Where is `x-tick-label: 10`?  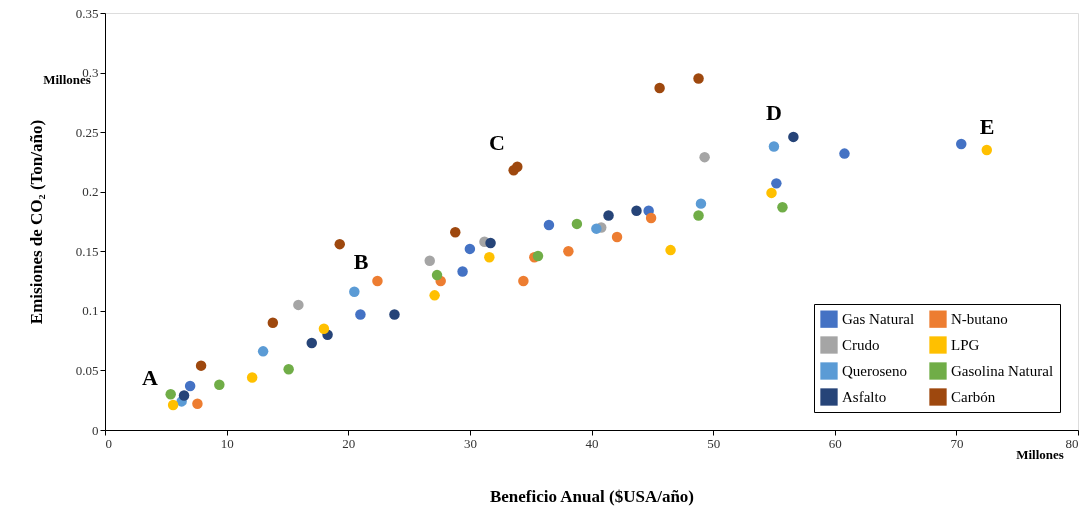
x-tick-label: 10 is located at coordinates (227, 443).